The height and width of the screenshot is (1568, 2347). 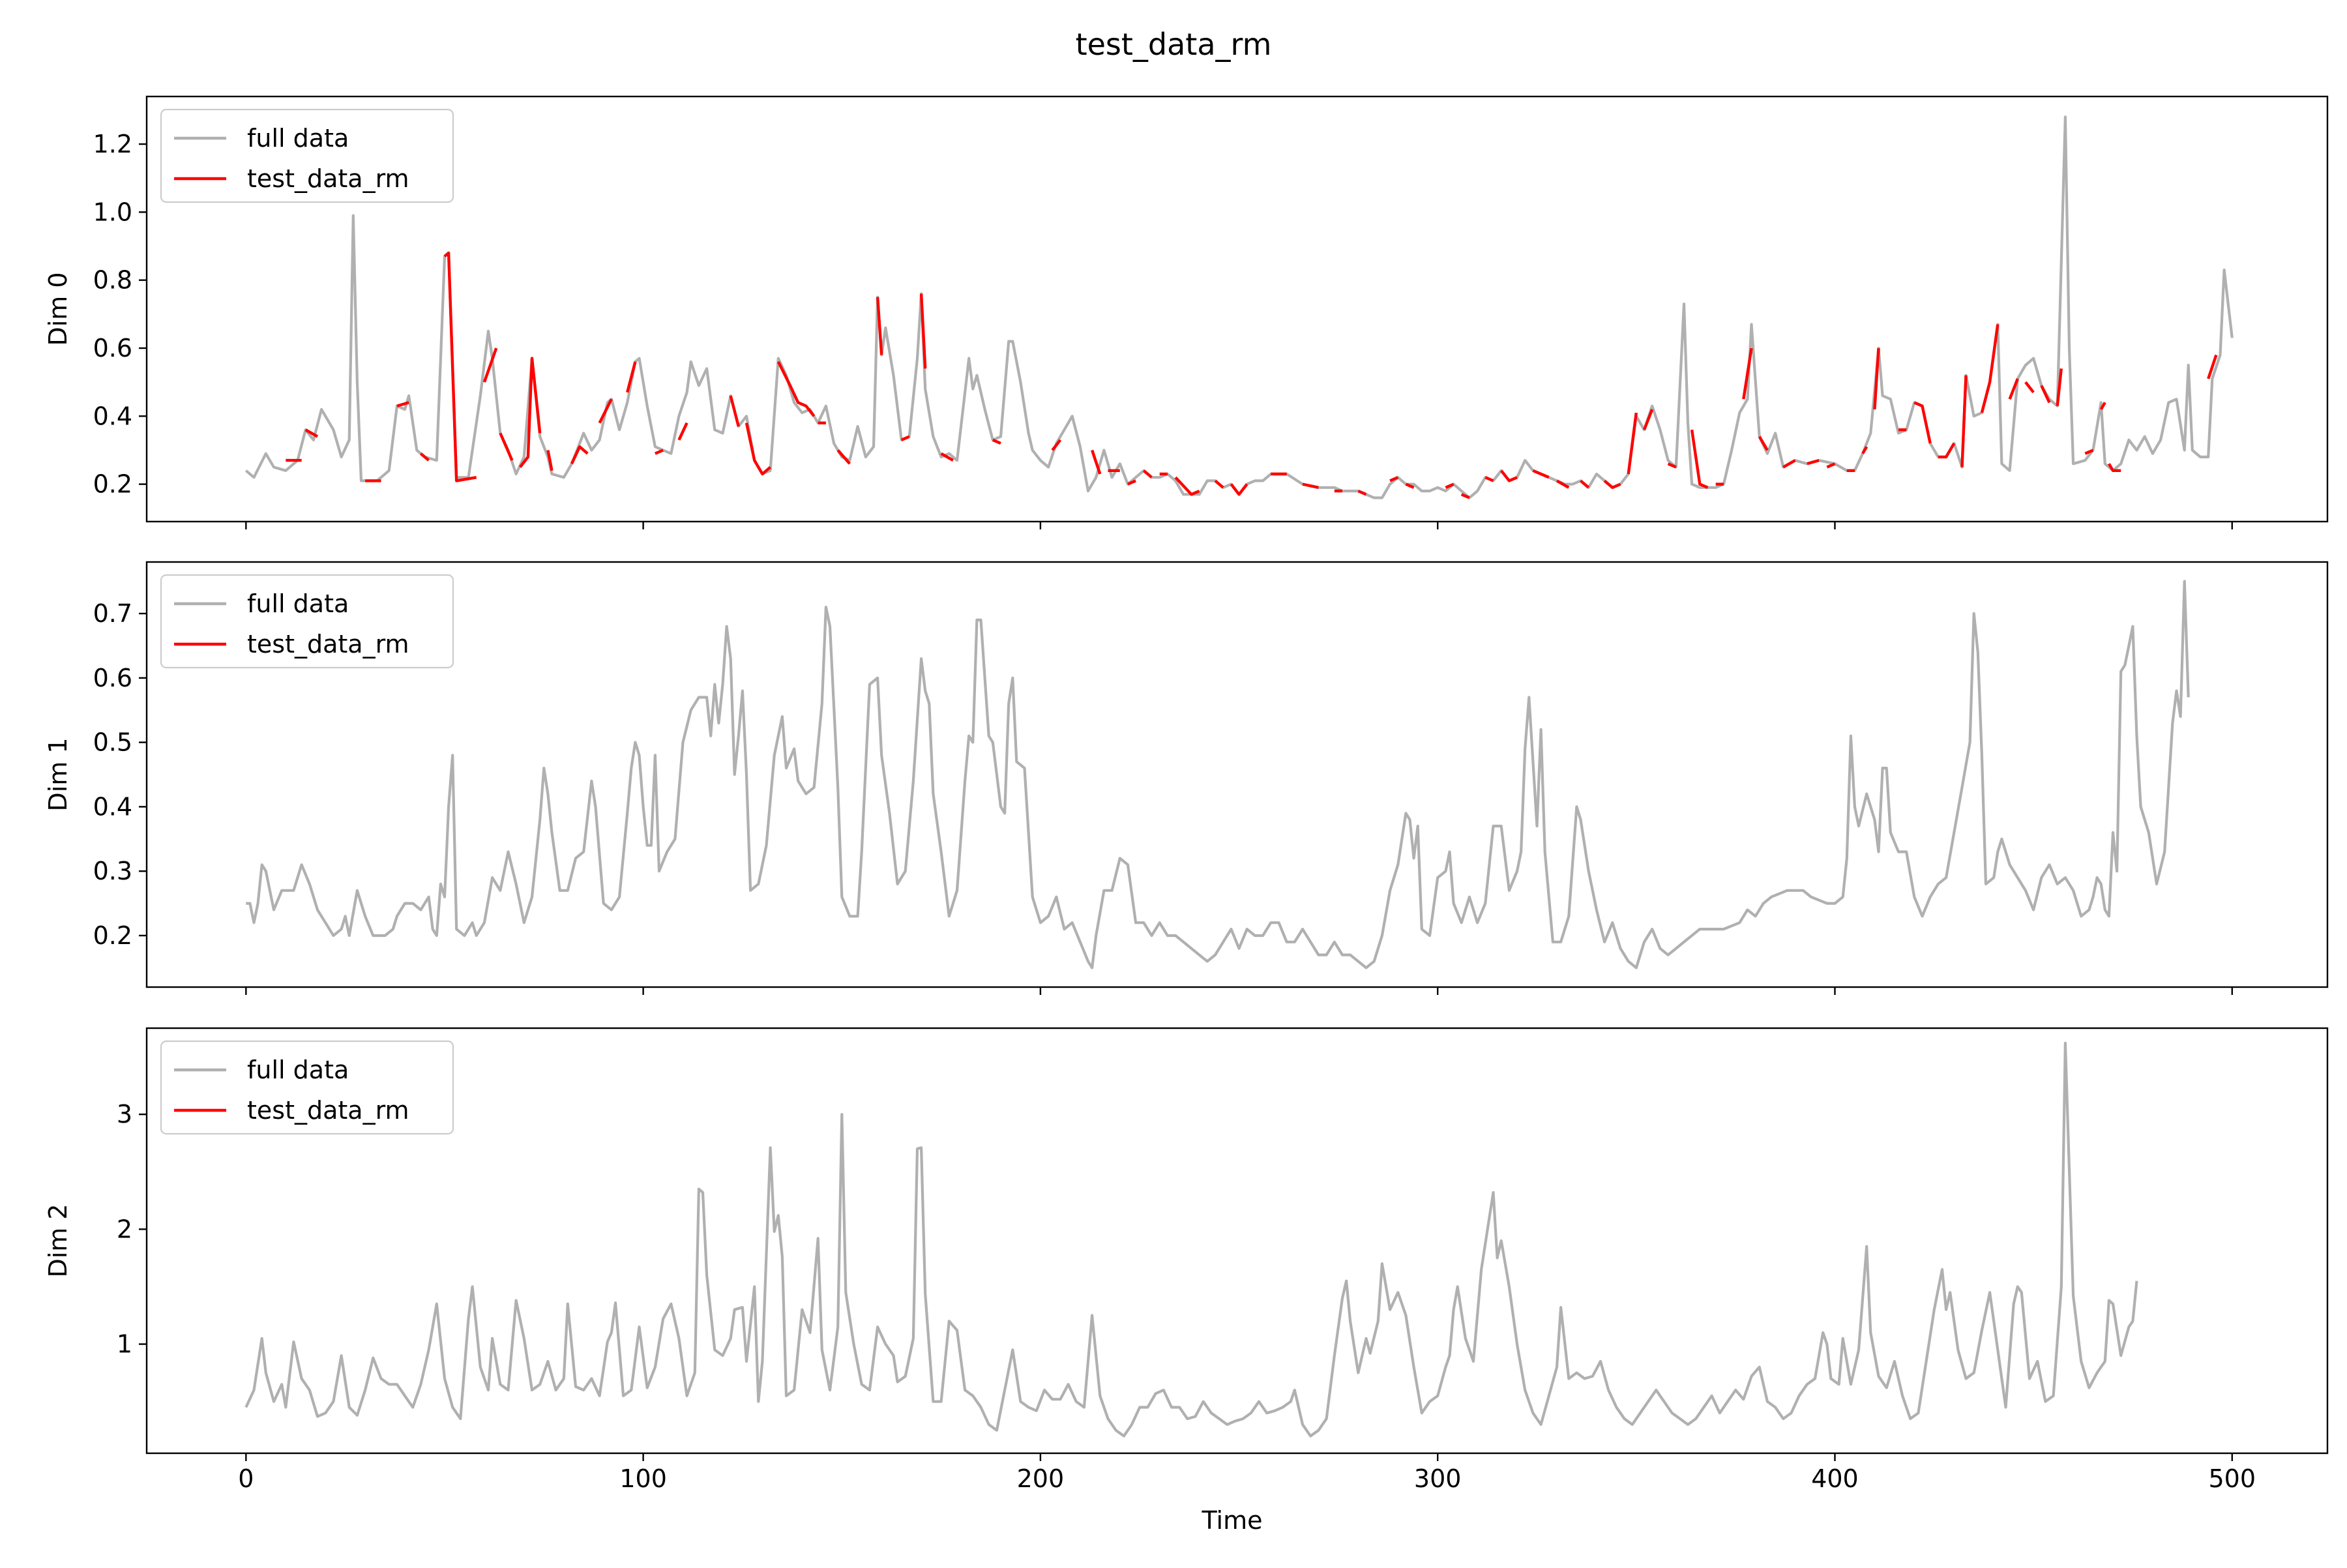 What do you see at coordinates (58, 1241) in the screenshot?
I see `y-axis-label: Dim 2` at bounding box center [58, 1241].